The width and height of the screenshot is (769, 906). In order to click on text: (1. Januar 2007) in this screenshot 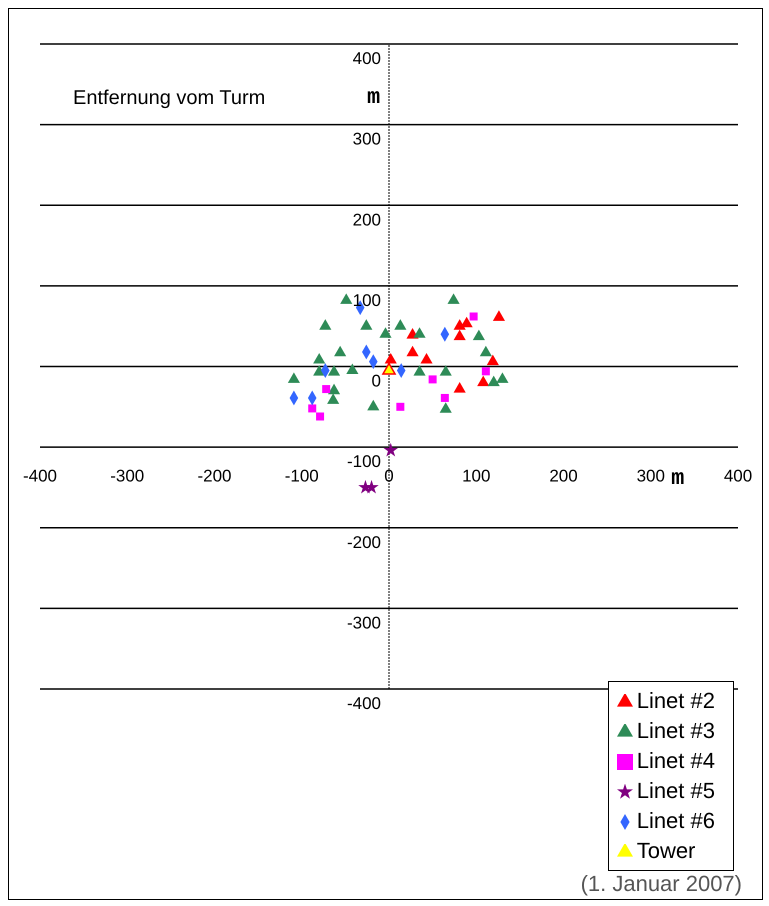, I will do `click(661, 884)`.